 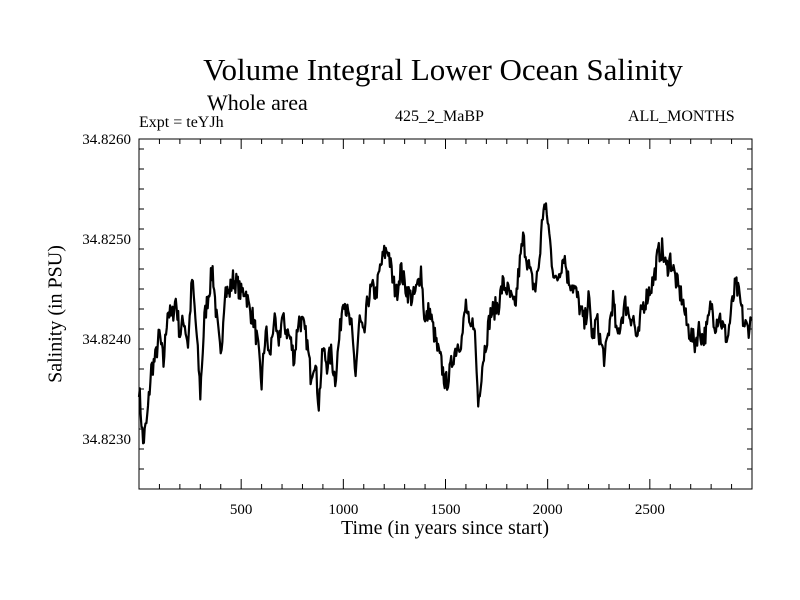 I want to click on x-tick-label: 1500, so click(x=446, y=510).